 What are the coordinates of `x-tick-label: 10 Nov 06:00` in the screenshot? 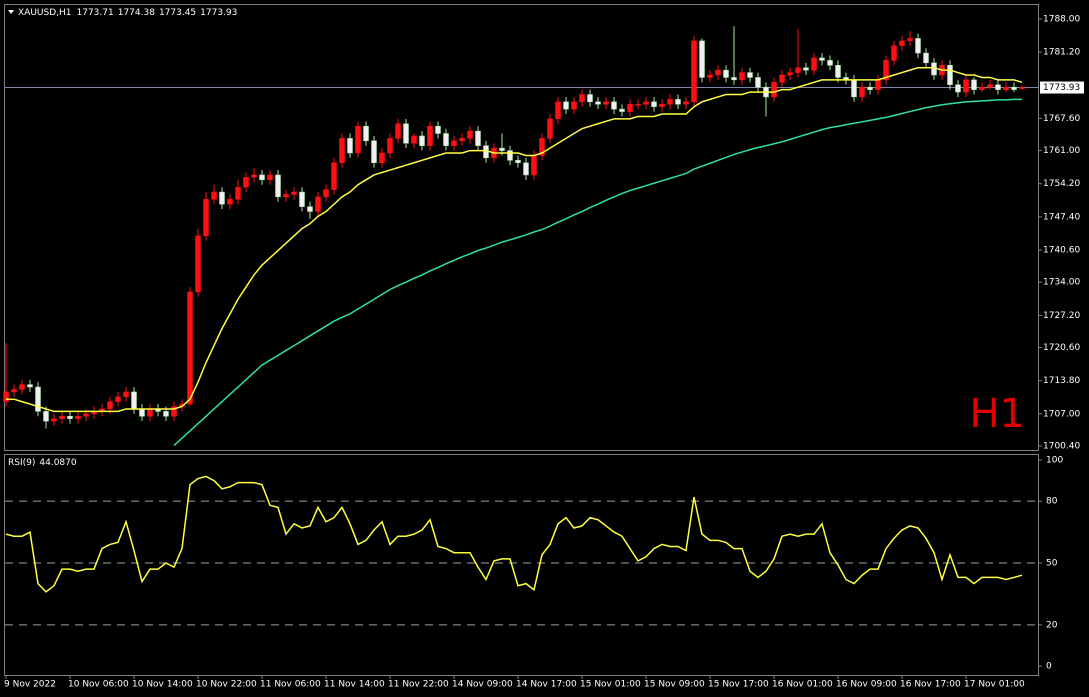 It's located at (98, 685).